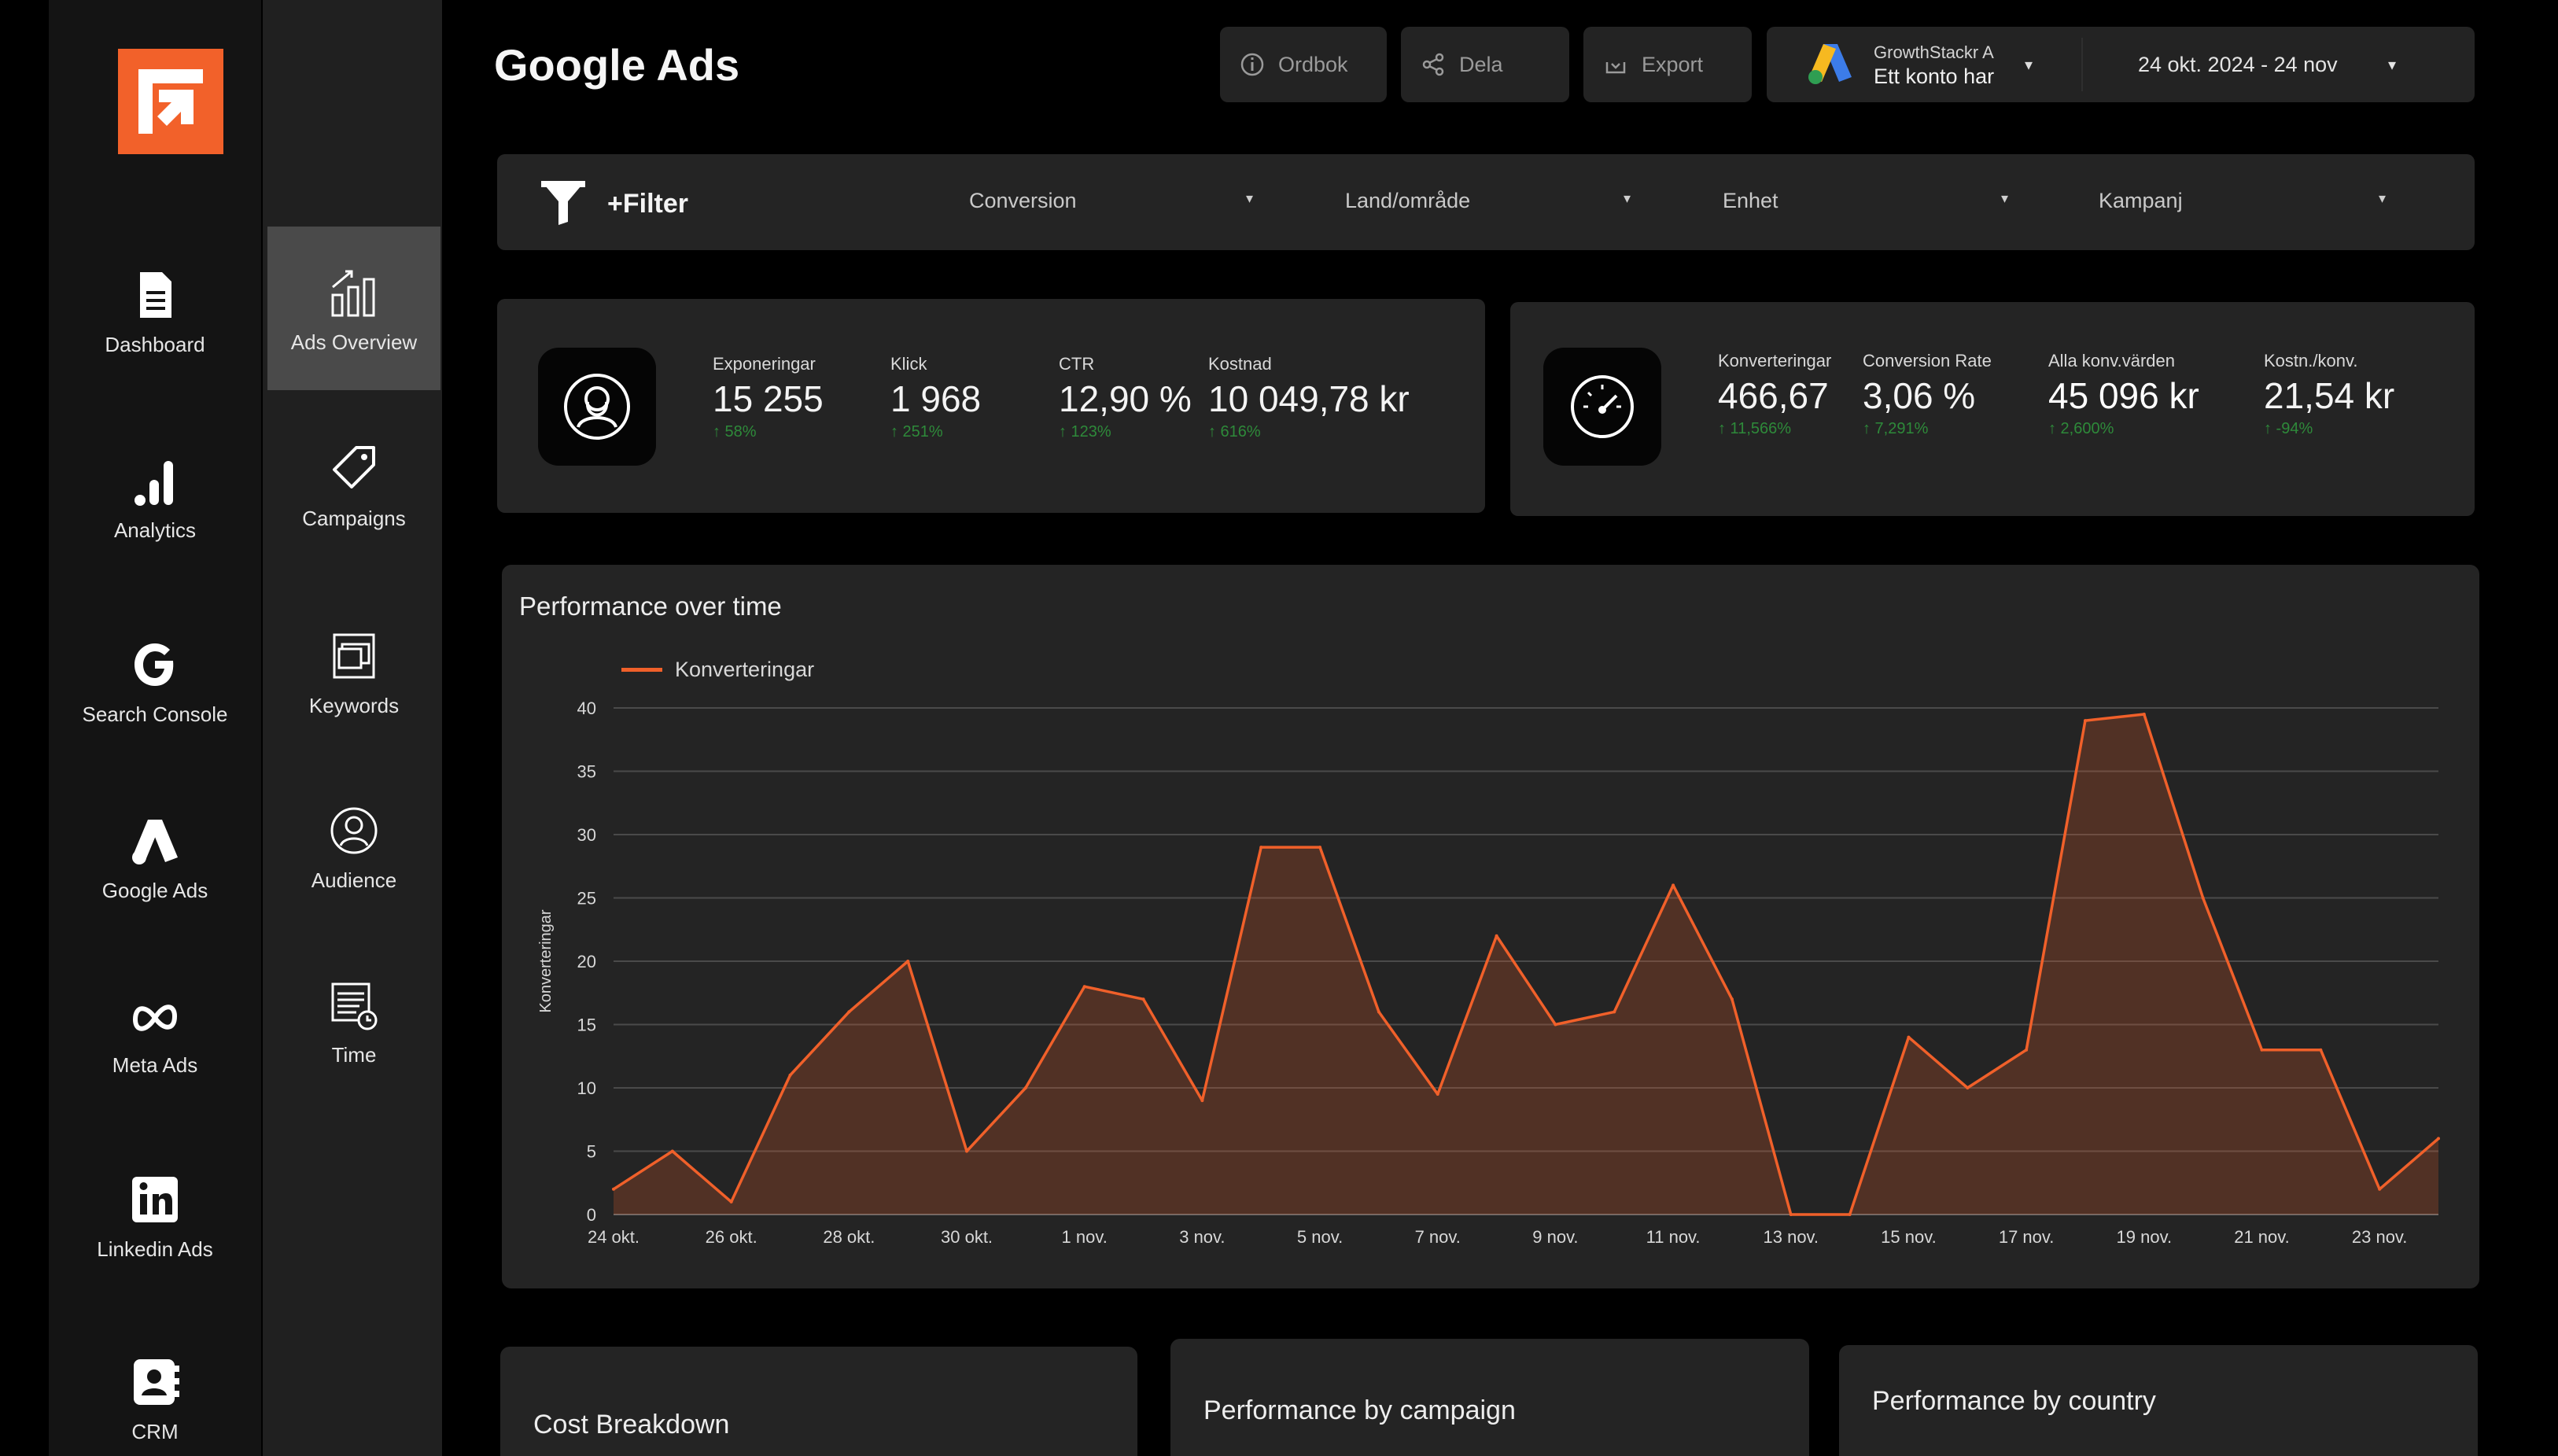  Describe the element at coordinates (154, 295) in the screenshot. I see `document-icon` at that location.